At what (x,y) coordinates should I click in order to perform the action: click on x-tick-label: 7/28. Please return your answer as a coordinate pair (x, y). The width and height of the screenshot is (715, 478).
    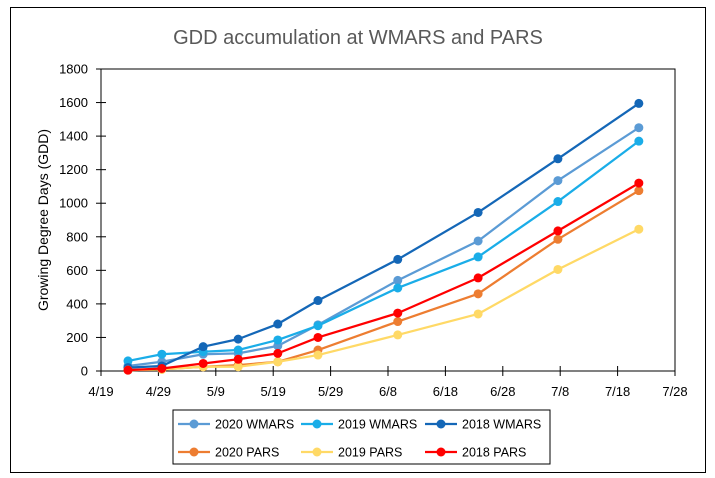
    Looking at the image, I should click on (674, 391).